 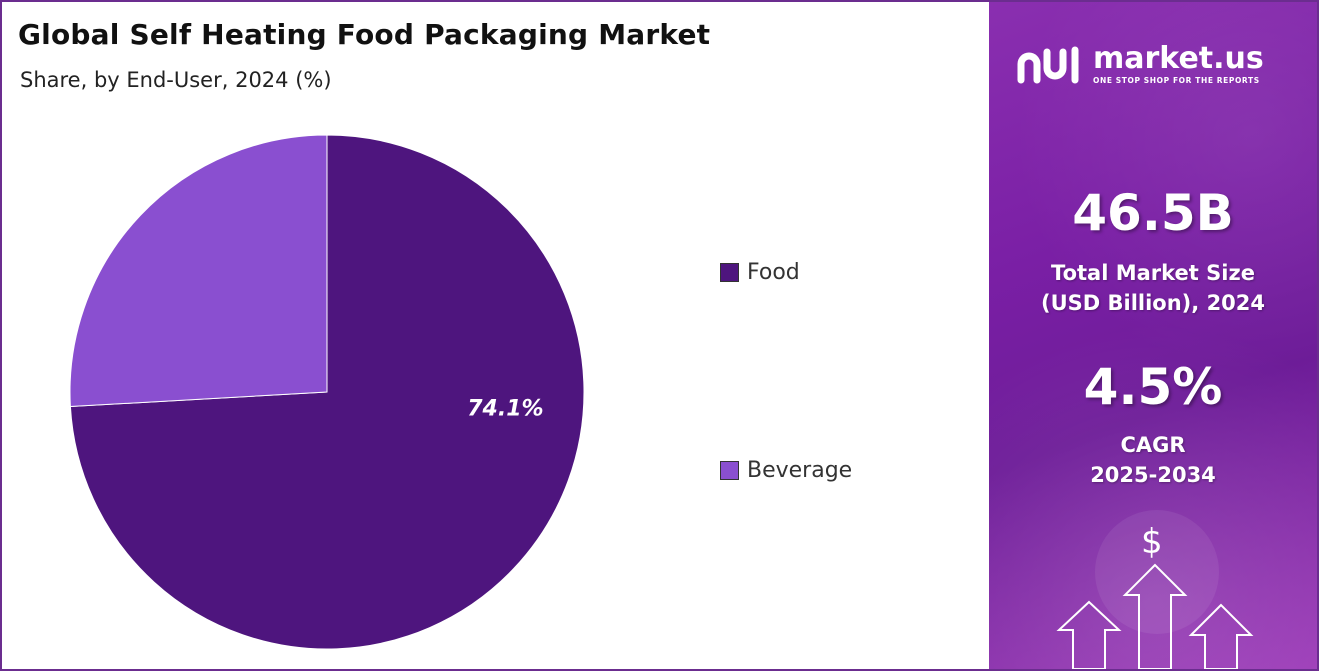 I want to click on legend-swatch-food, so click(x=729, y=272).